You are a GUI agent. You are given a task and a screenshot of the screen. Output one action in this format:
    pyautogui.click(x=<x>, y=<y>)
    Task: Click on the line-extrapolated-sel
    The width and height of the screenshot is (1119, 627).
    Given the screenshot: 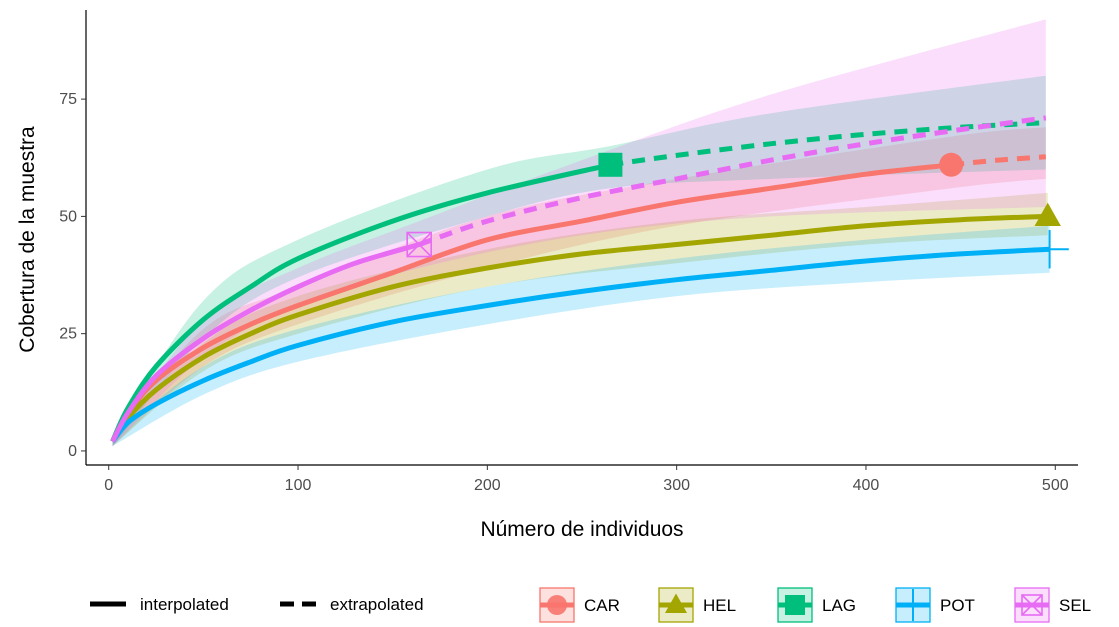 What is the action you would take?
    pyautogui.click(x=732, y=181)
    